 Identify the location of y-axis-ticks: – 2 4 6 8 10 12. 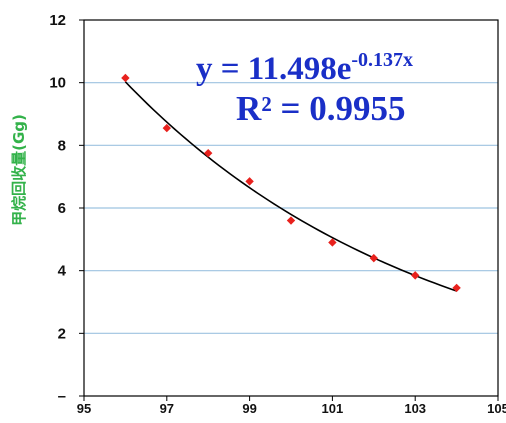
(66, 208).